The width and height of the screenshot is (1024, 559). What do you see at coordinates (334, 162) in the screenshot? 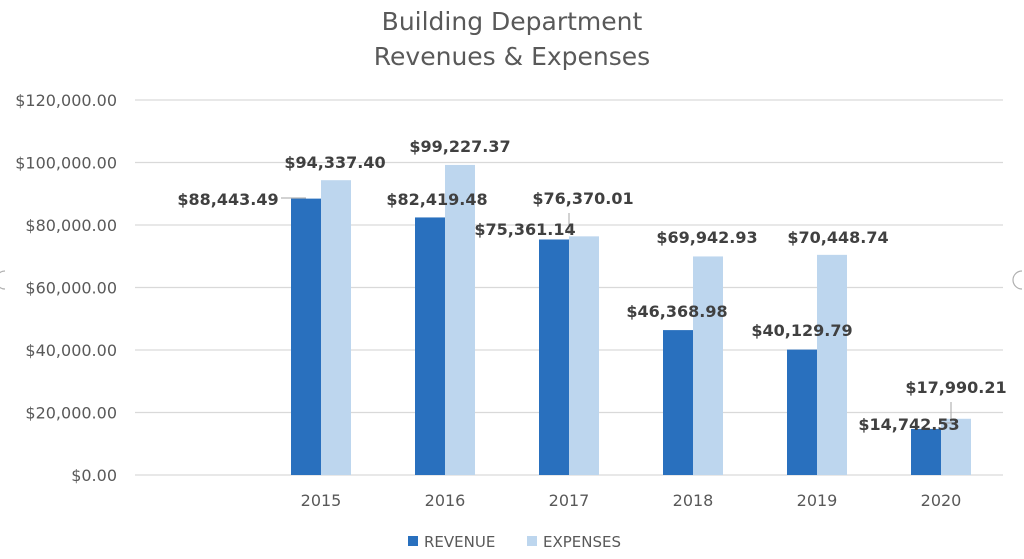
I see `expenses-data-label: $94,337.40` at bounding box center [334, 162].